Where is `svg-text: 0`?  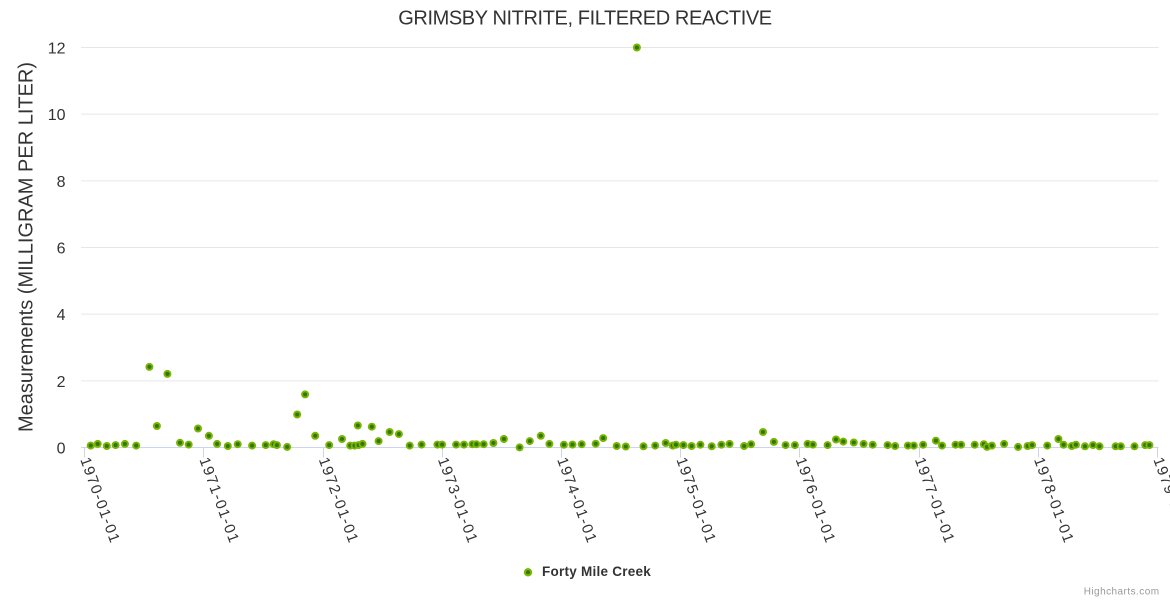
svg-text: 0 is located at coordinates (61, 449).